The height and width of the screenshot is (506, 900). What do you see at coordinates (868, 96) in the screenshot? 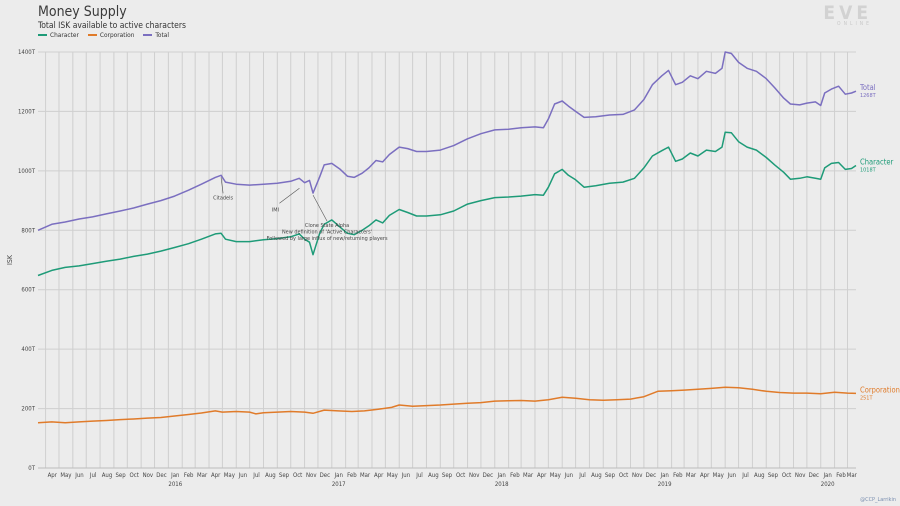
I see `series-end-value-total: 1268T` at bounding box center [868, 96].